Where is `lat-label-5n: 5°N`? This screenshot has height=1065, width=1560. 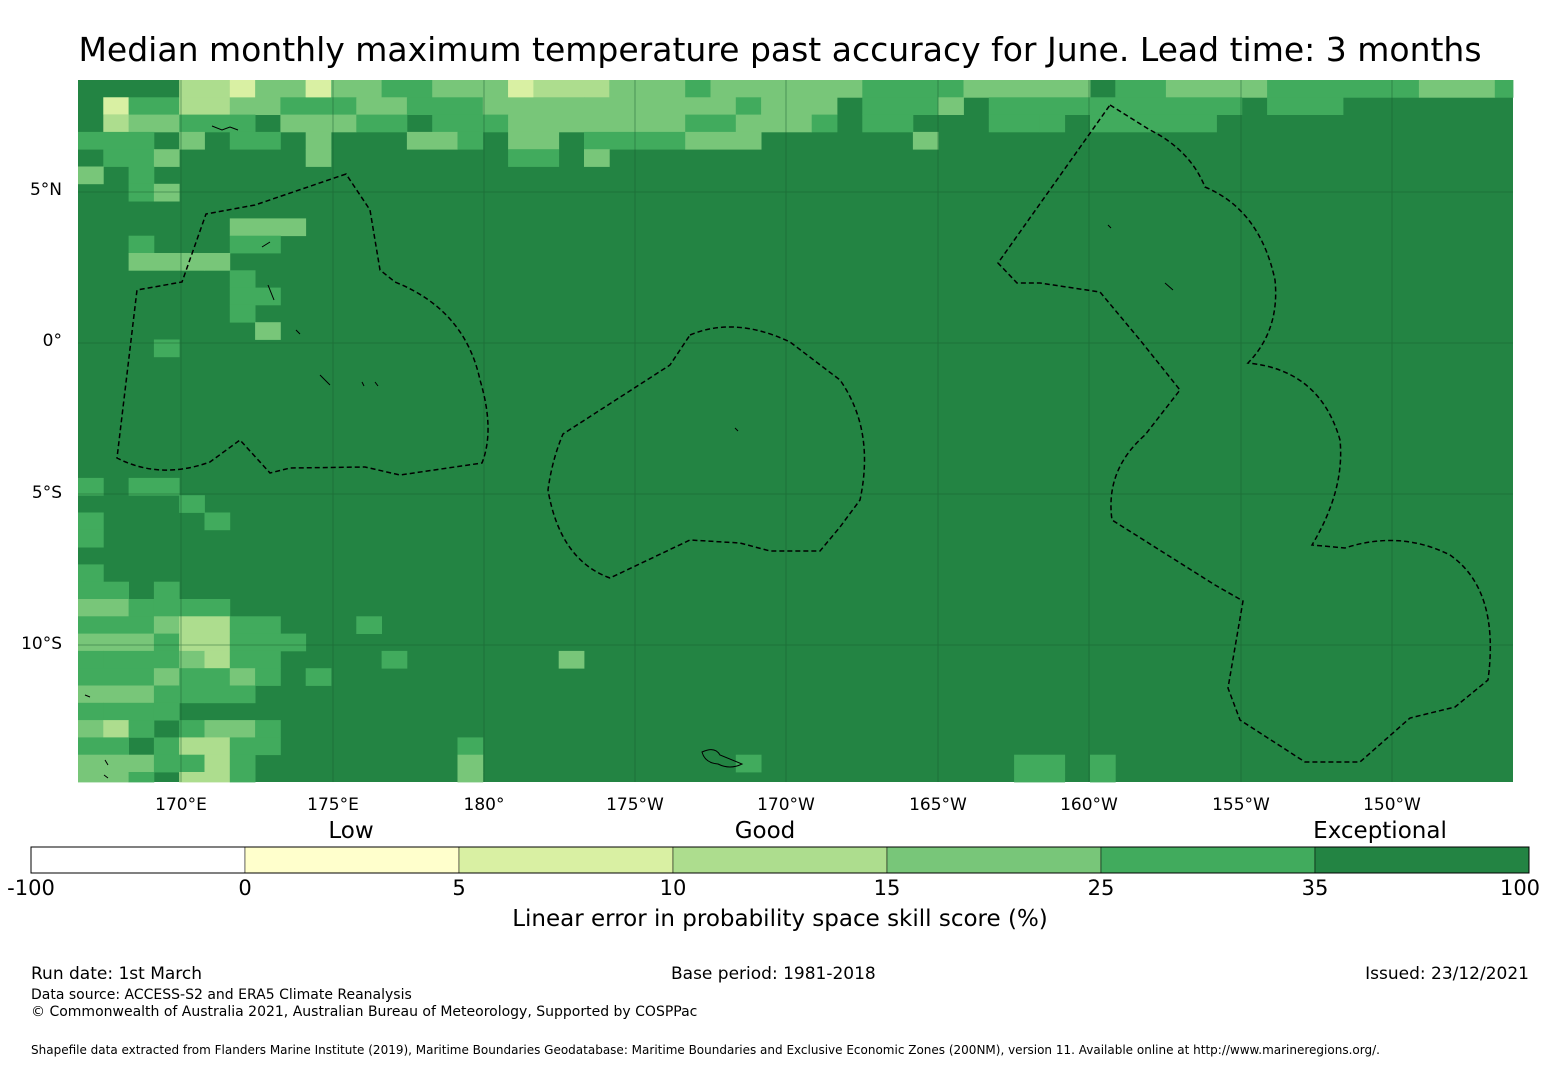
lat-label-5n: 5°N is located at coordinates (45, 190).